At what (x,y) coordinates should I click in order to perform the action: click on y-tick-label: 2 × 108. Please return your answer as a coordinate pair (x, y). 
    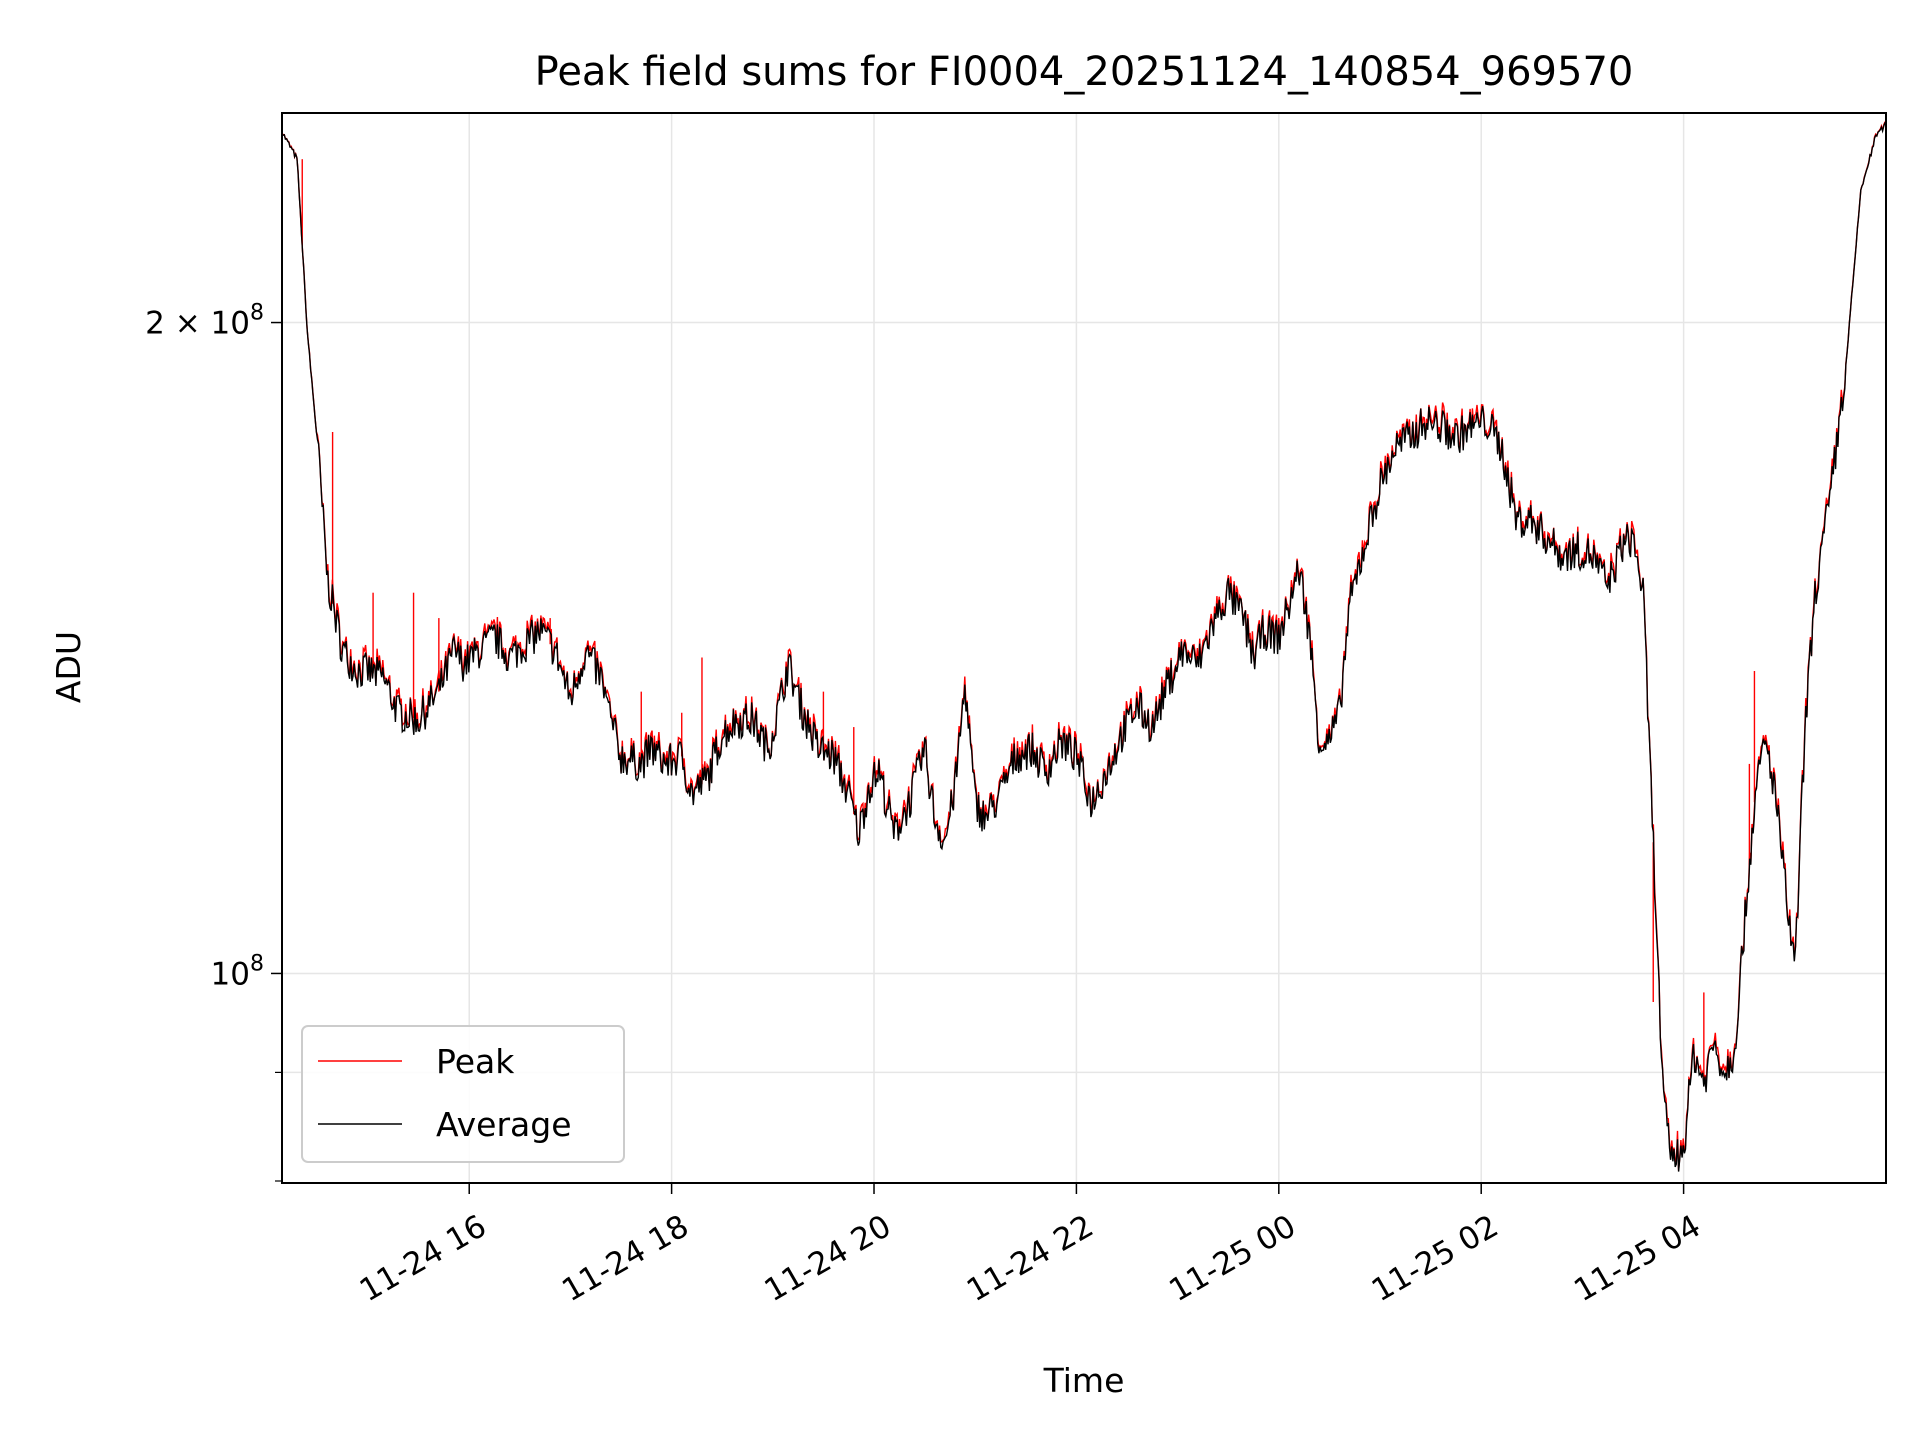
    Looking at the image, I should click on (204, 321).